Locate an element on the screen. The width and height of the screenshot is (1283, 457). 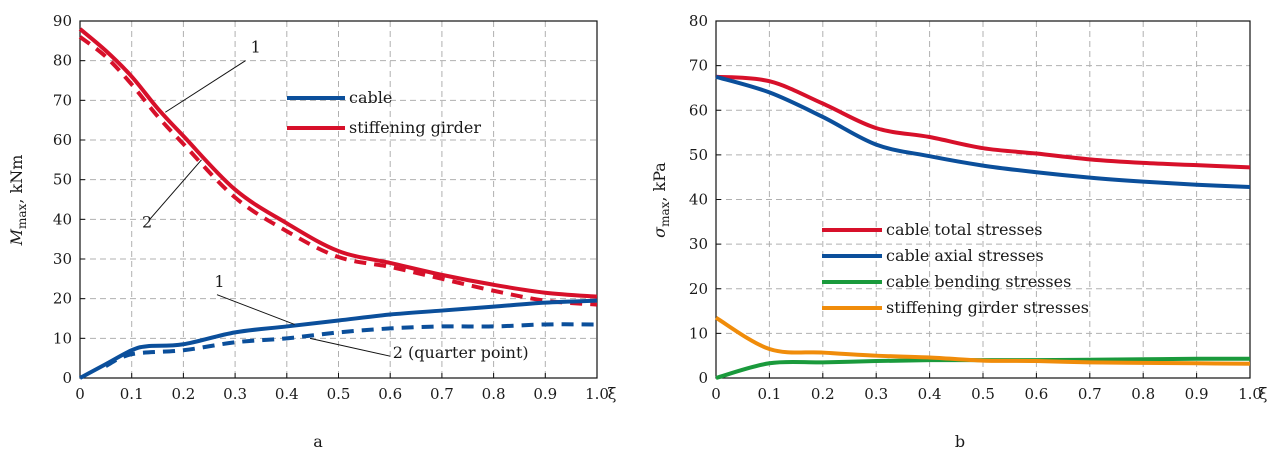
annotation-label: 2 (quarter point) is located at coordinates (461, 352).